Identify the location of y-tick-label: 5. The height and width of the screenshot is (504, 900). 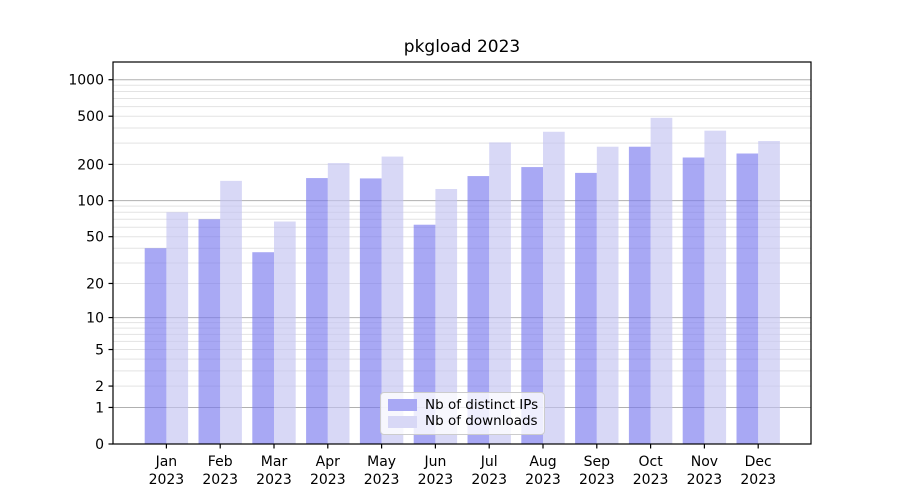
(99, 351).